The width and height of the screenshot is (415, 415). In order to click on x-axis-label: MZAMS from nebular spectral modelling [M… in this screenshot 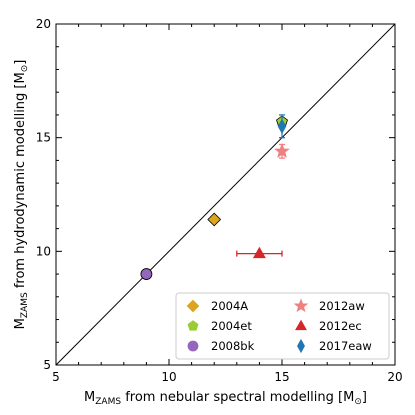, I will do `click(225, 398)`.